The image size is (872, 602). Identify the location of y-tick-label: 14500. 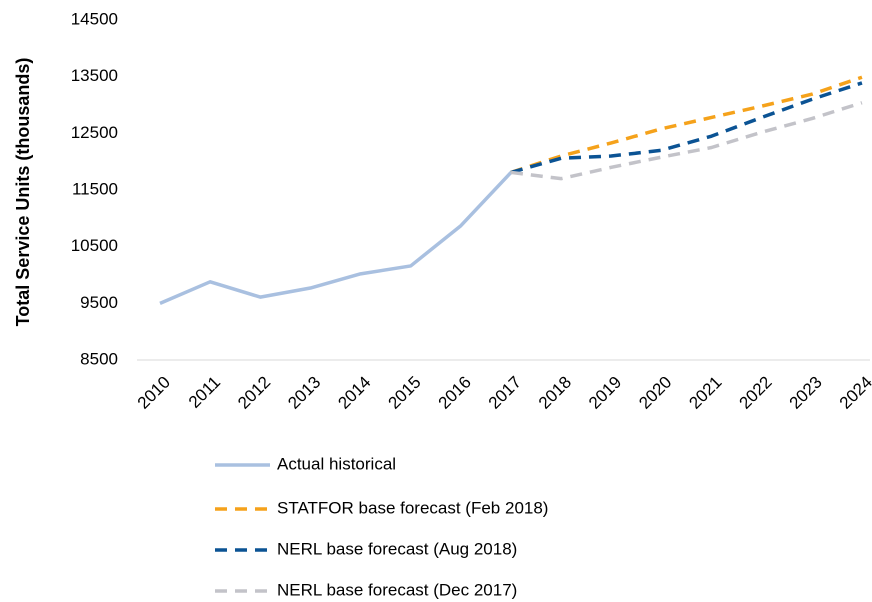
(94, 18).